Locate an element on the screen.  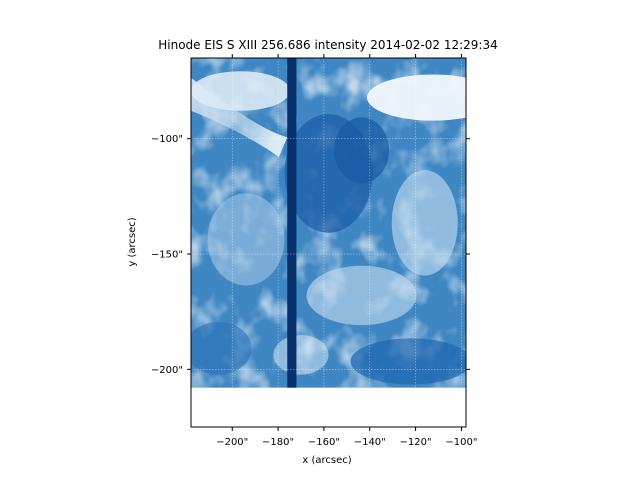
x-tick-label: −200" is located at coordinates (232, 442).